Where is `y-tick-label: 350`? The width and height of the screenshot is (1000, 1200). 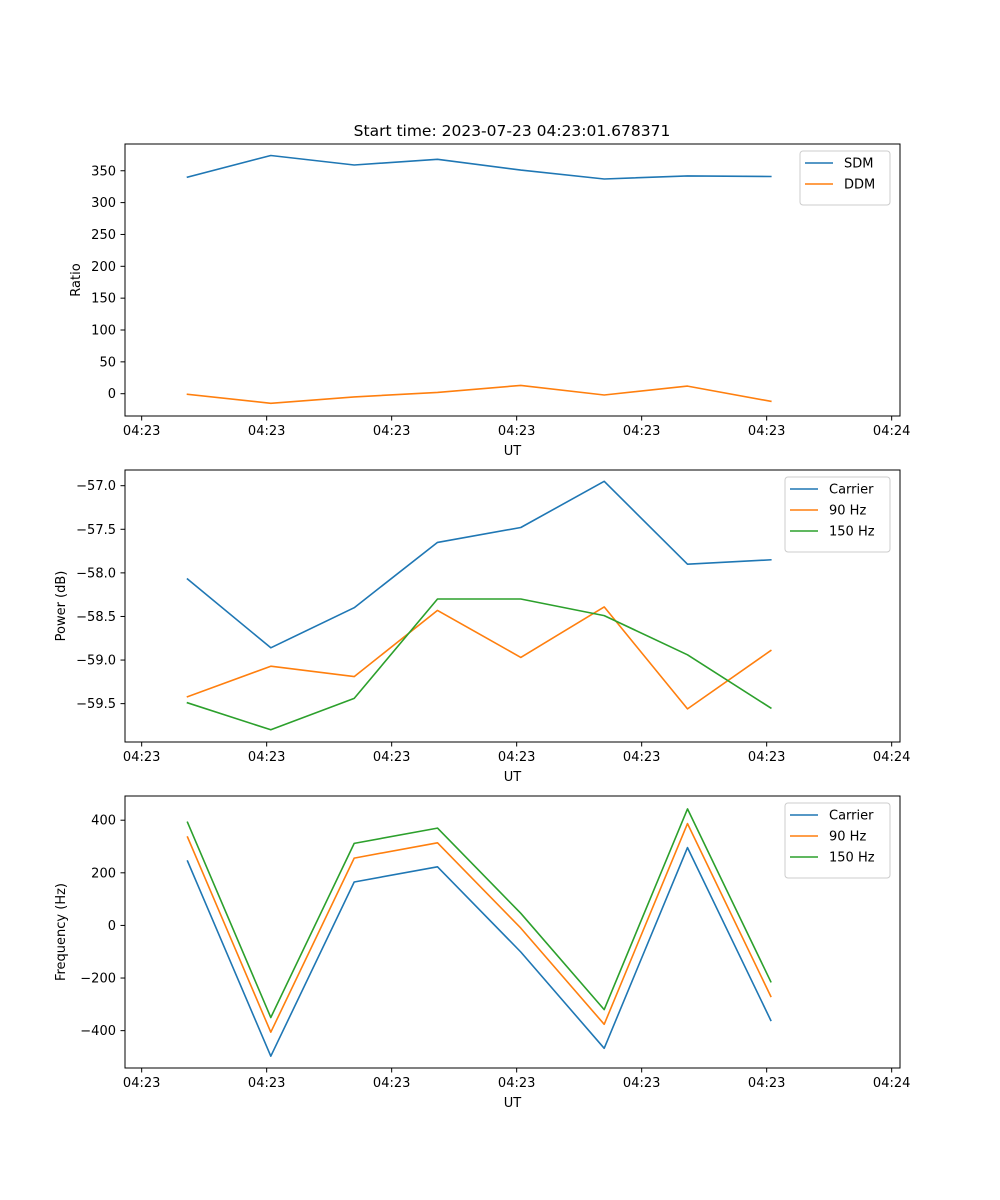
y-tick-label: 350 is located at coordinates (103, 171).